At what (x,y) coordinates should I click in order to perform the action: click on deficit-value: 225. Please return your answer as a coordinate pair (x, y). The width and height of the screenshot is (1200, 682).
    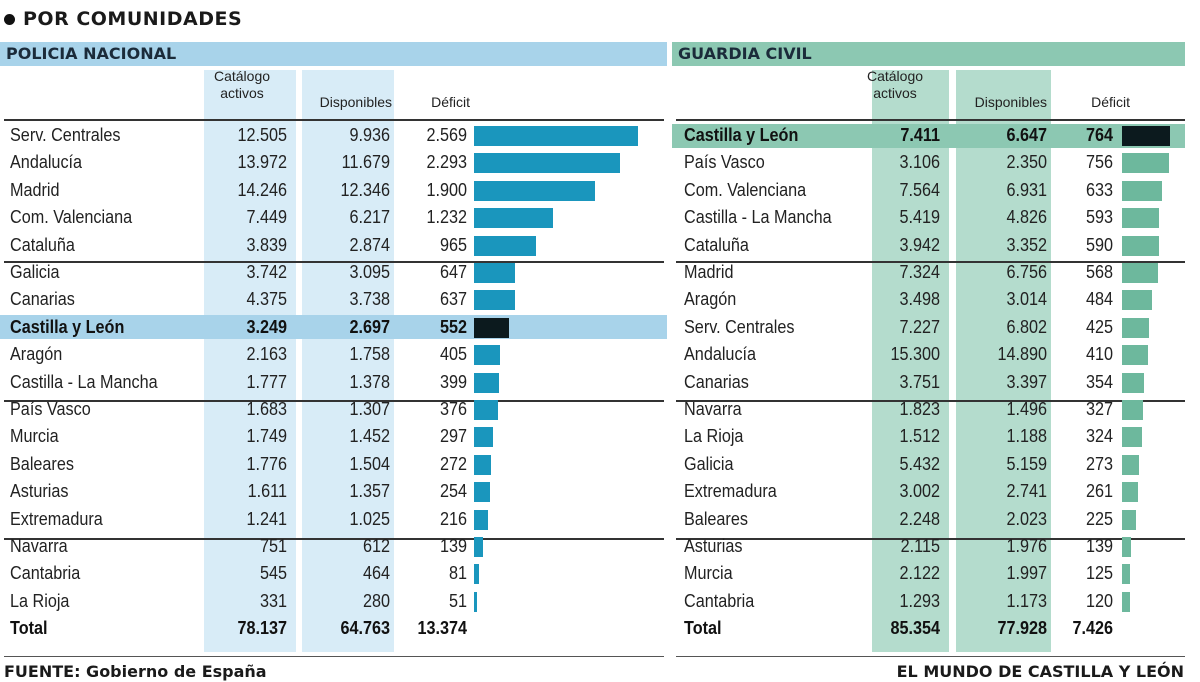
    Looking at the image, I should click on (1099, 518).